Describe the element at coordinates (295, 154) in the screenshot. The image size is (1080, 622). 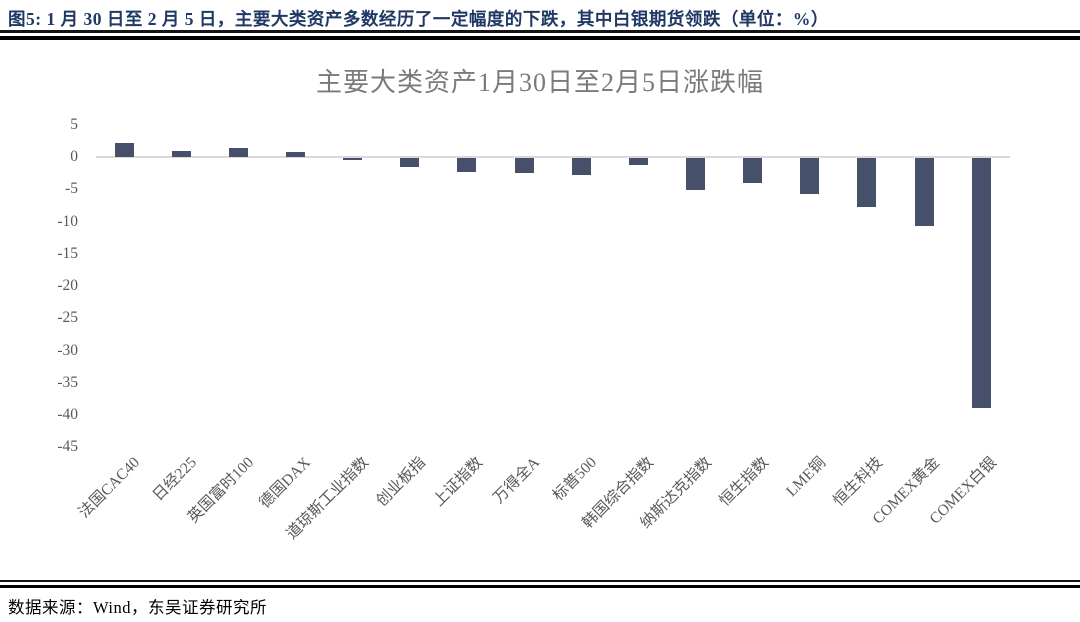
I see `bar-德国DAX` at that location.